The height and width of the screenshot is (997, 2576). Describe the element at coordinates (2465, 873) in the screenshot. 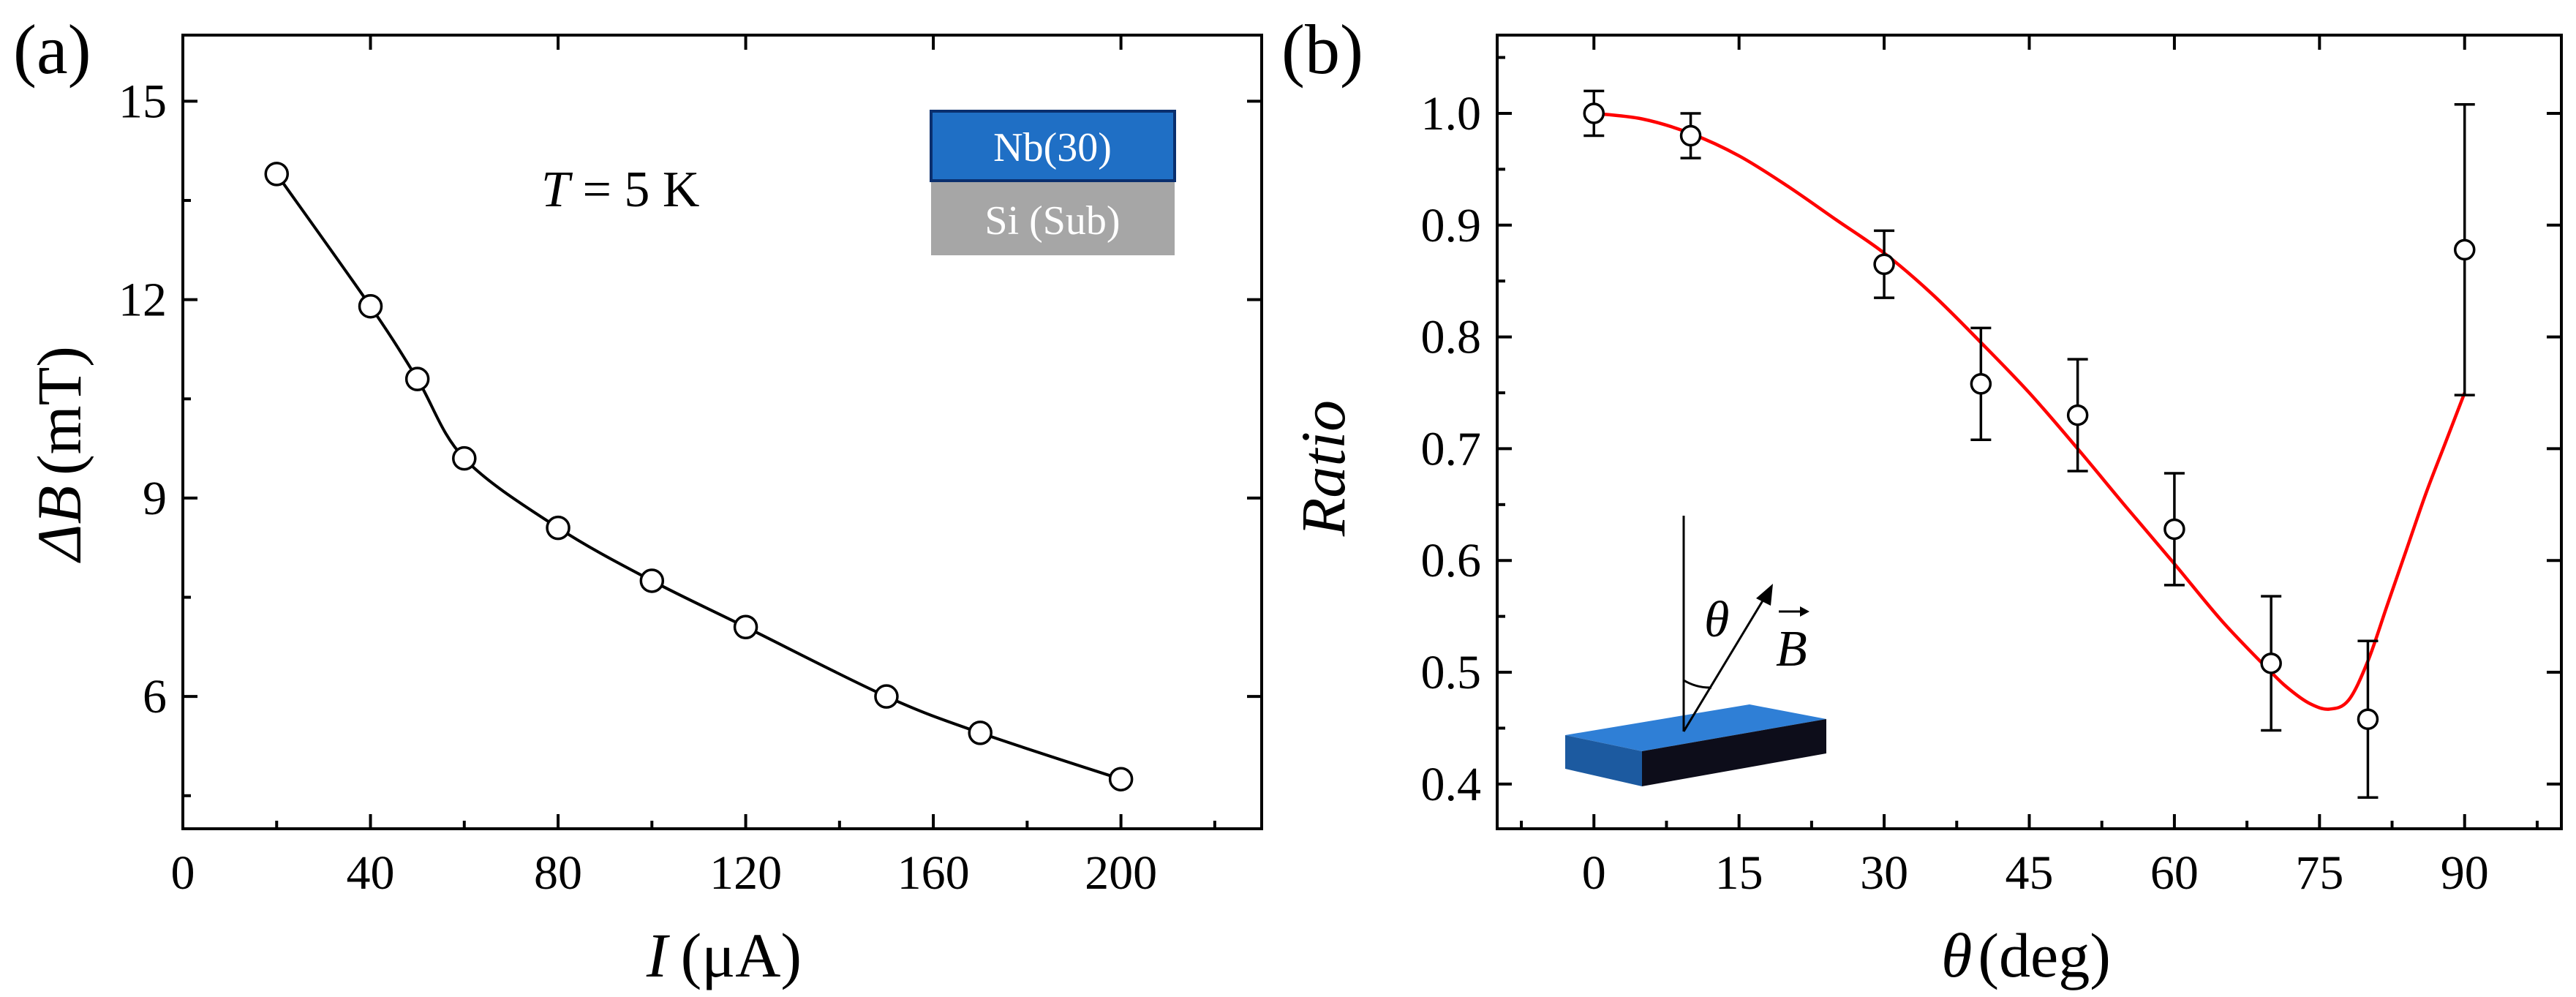

I see `x-tick-label: 90` at that location.